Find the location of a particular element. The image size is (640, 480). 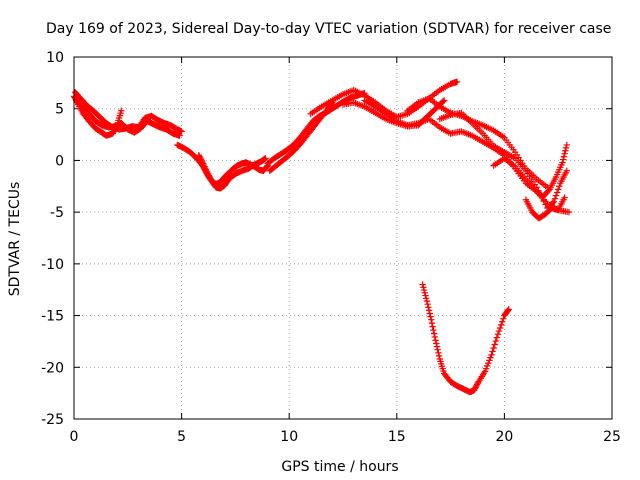

x-tick-label: 5 is located at coordinates (181, 437).